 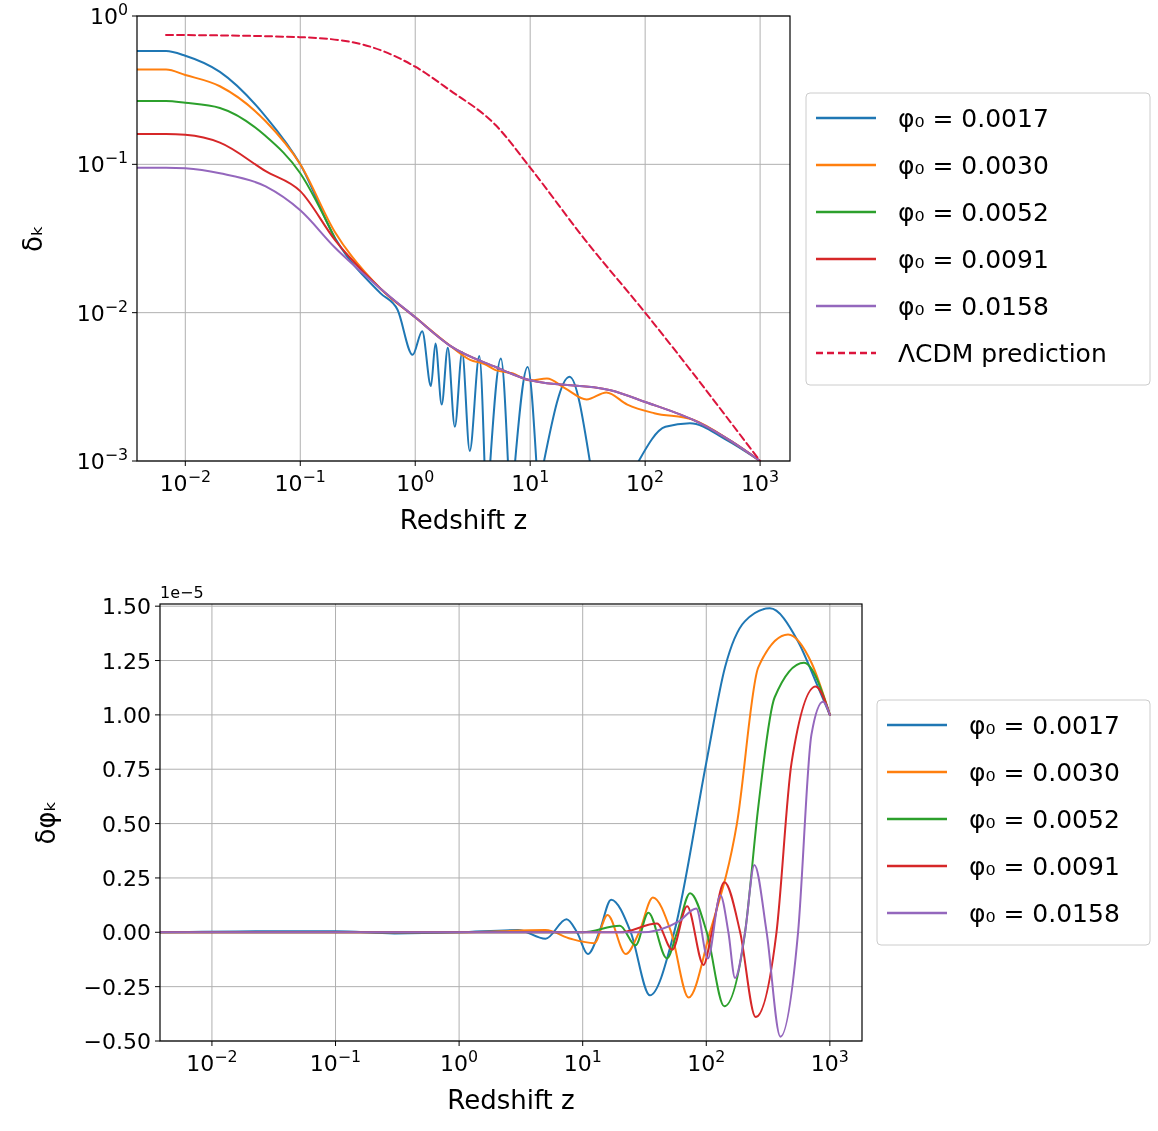 What do you see at coordinates (126, 715) in the screenshot?
I see `y-tick-label: 1.00` at bounding box center [126, 715].